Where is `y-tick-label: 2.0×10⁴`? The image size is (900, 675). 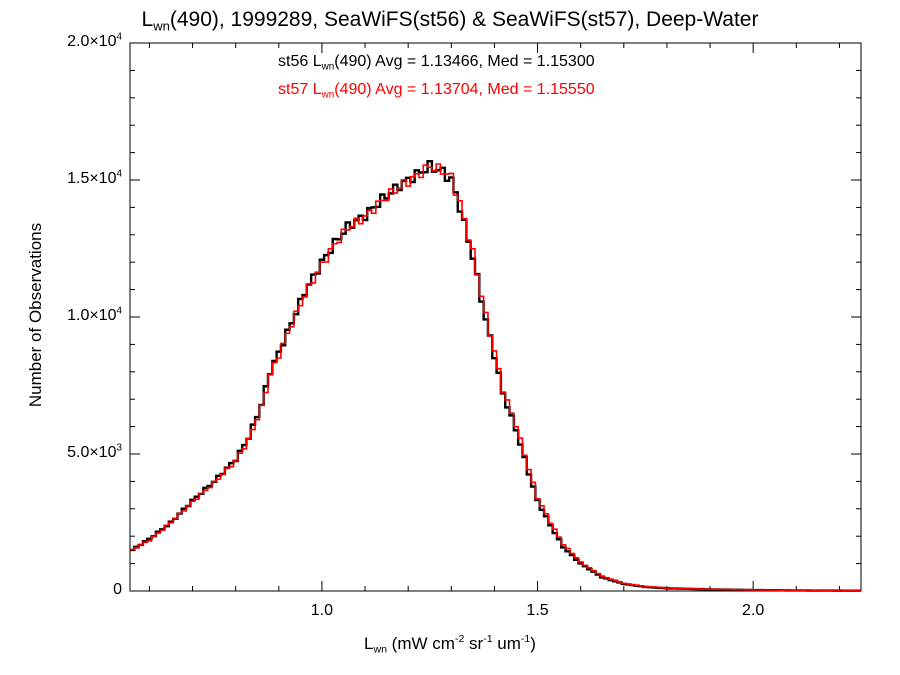
y-tick-label: 2.0×10⁴ is located at coordinates (94, 40).